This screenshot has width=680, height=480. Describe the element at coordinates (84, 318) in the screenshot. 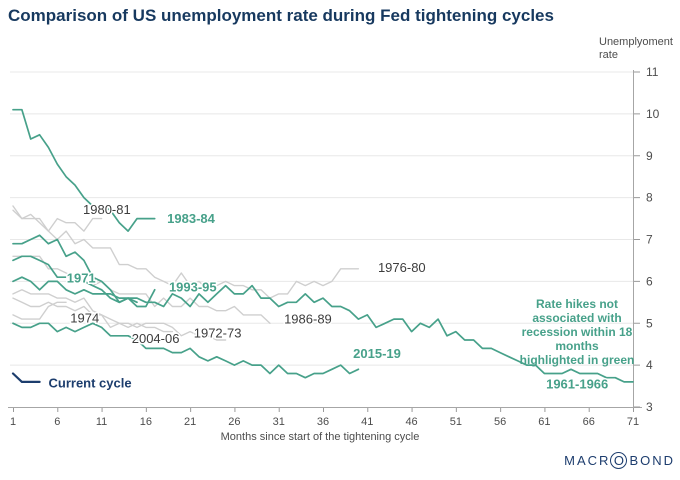

I see `series-label-1974: 1974` at that location.